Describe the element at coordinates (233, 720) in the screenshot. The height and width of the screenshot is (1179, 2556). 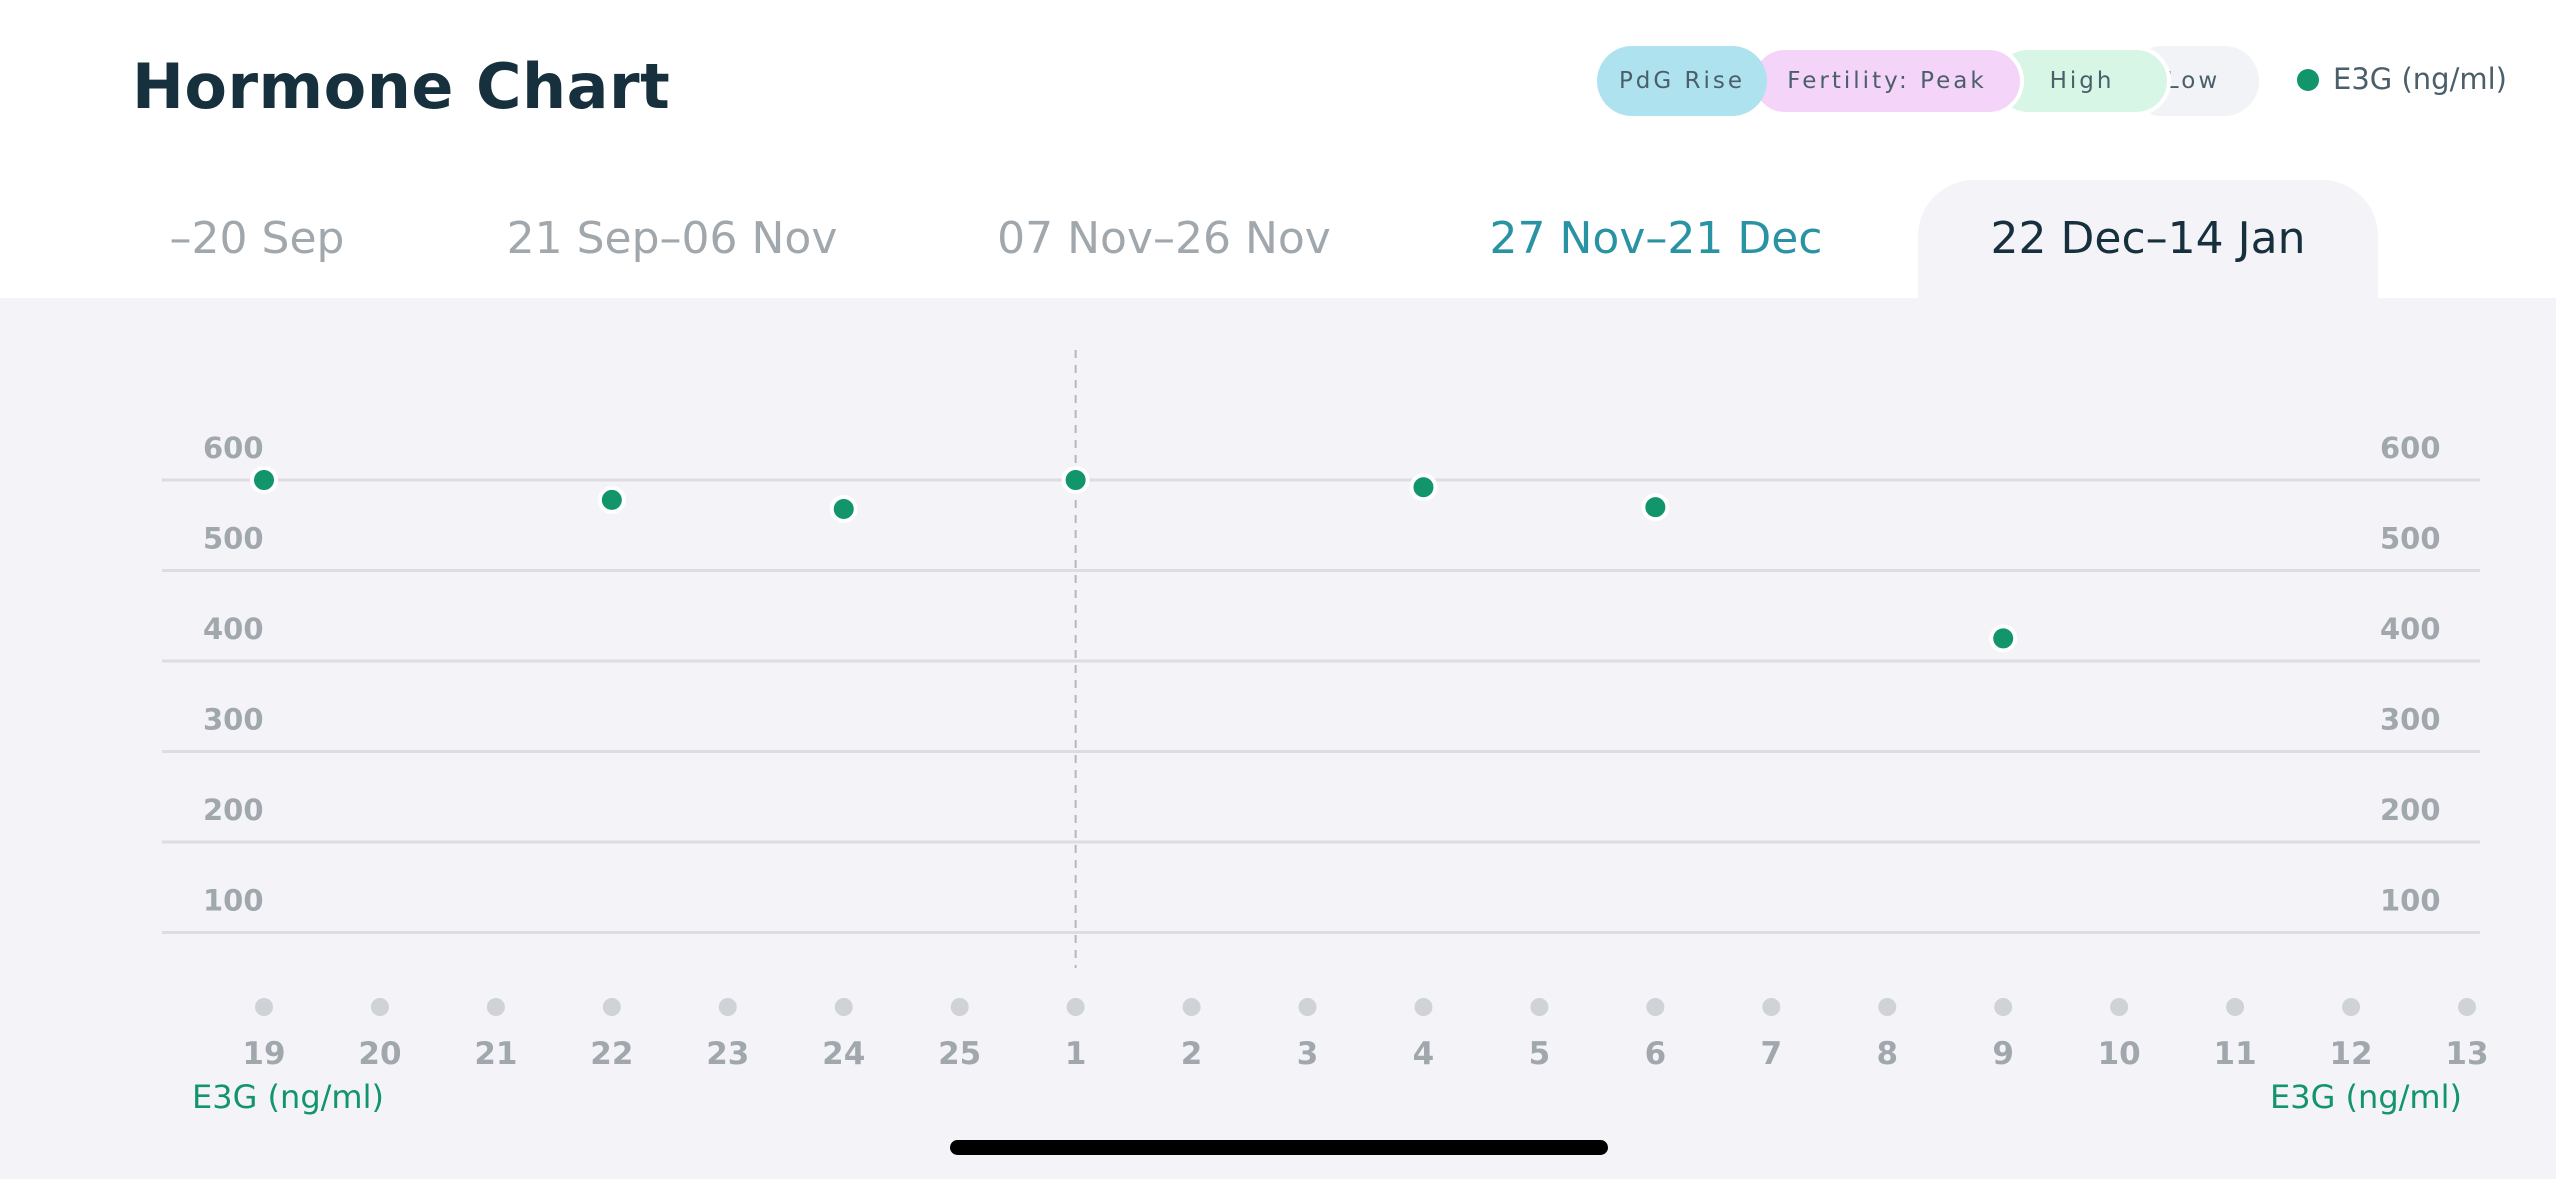
I see `y-tick-label-left: 300` at that location.